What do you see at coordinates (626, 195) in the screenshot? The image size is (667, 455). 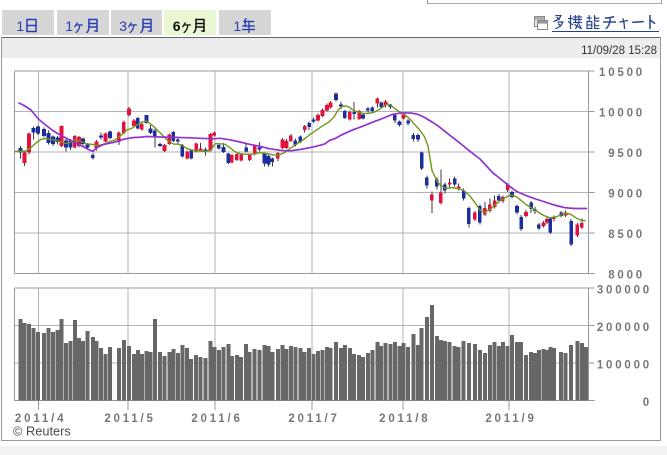 I see `svg-text: 9000` at bounding box center [626, 195].